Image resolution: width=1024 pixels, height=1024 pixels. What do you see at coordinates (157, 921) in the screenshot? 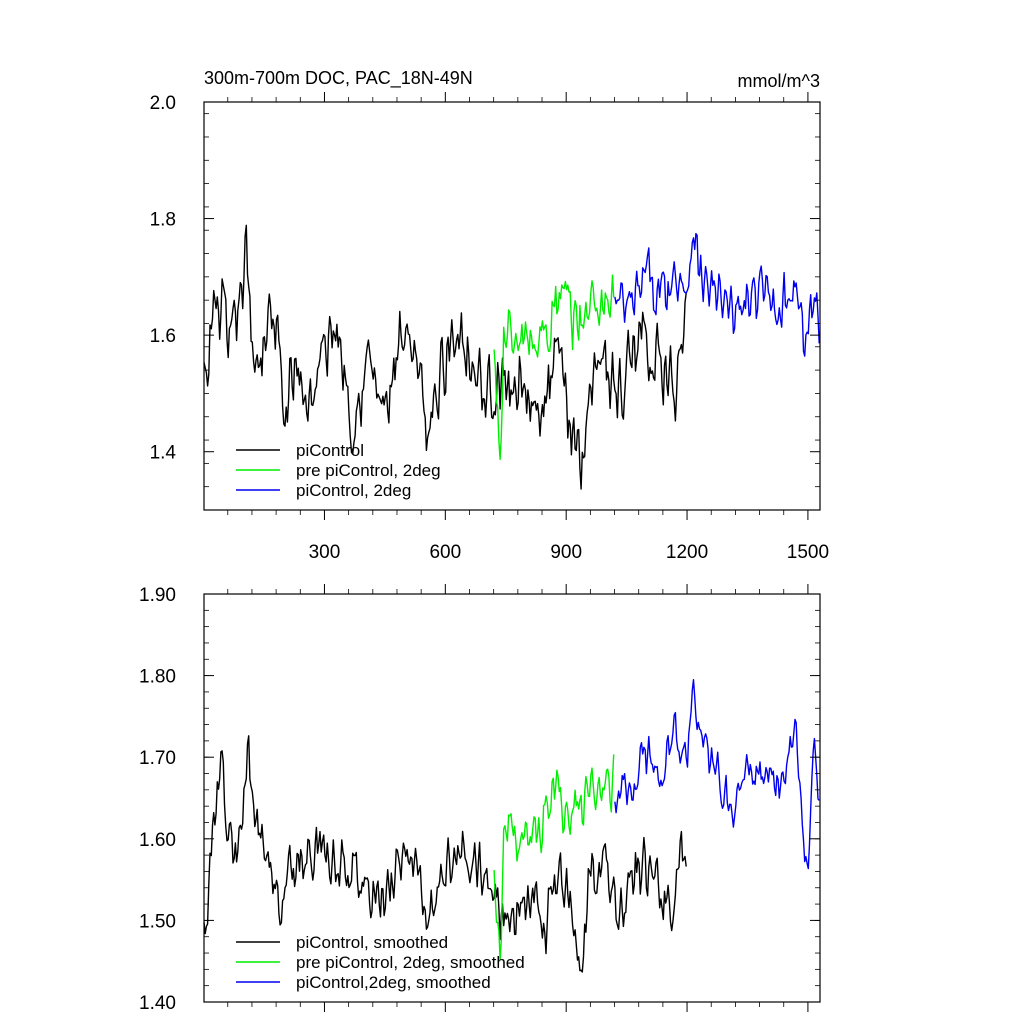
I see `y-tick-label: 1.50` at bounding box center [157, 921].